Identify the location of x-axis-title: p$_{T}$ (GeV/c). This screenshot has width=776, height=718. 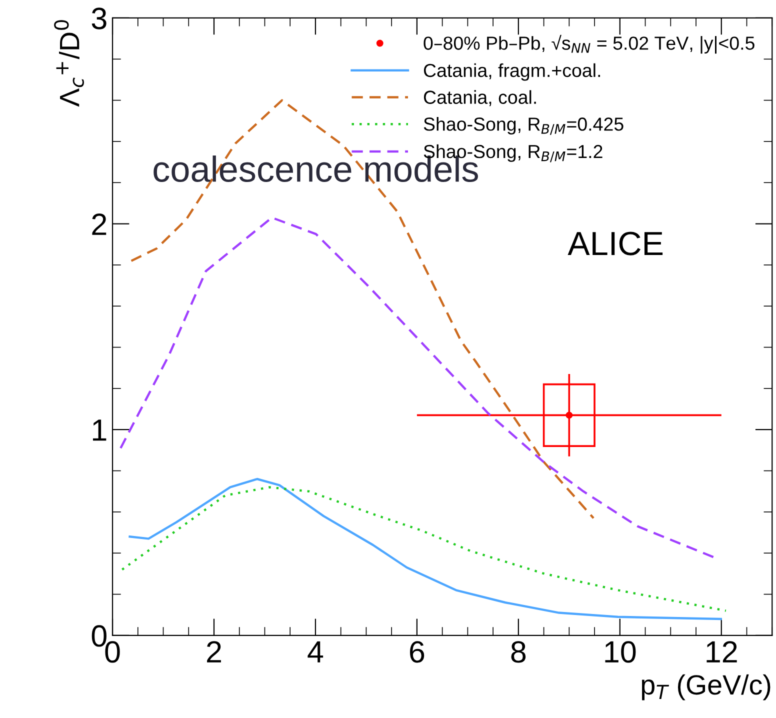
(706, 687).